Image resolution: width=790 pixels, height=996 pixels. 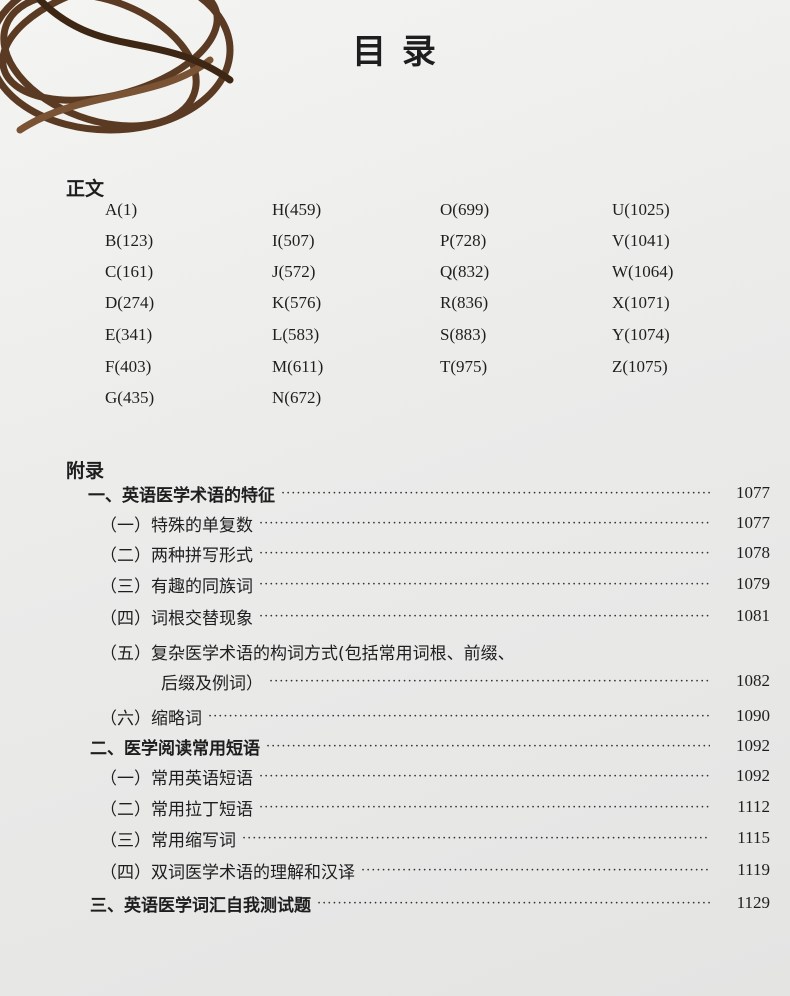 What do you see at coordinates (181, 495) in the screenshot?
I see `toc-label: 一、英语医学术语的特征` at bounding box center [181, 495].